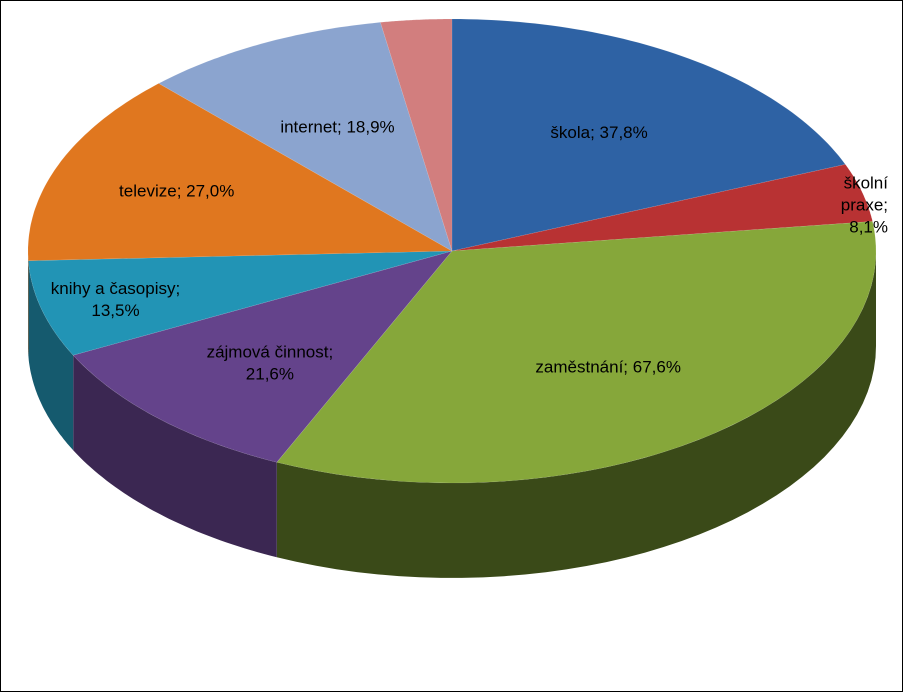 This screenshot has height=692, width=903. I want to click on data-label-4-0: knihy a časopisy;, so click(115, 288).